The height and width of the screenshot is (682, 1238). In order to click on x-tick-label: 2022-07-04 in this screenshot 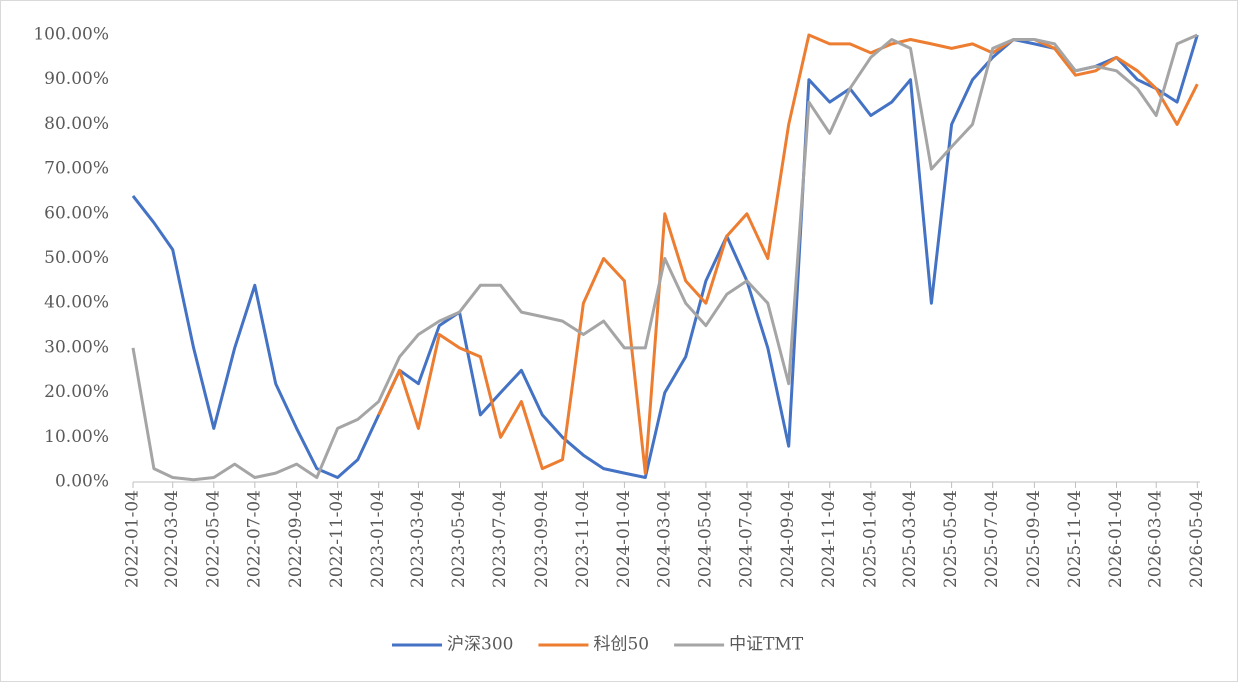, I will do `click(254, 539)`.